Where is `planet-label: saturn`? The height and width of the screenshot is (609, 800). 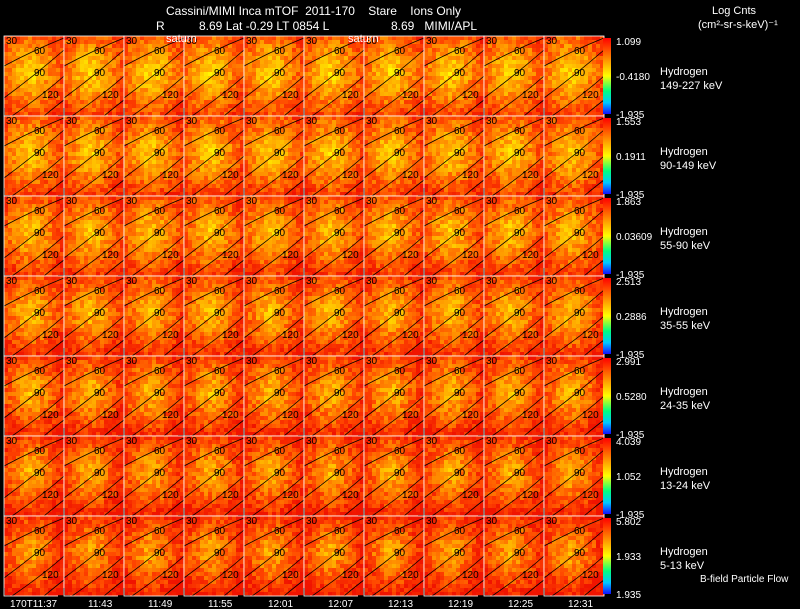
planet-label: saturn is located at coordinates (181, 39).